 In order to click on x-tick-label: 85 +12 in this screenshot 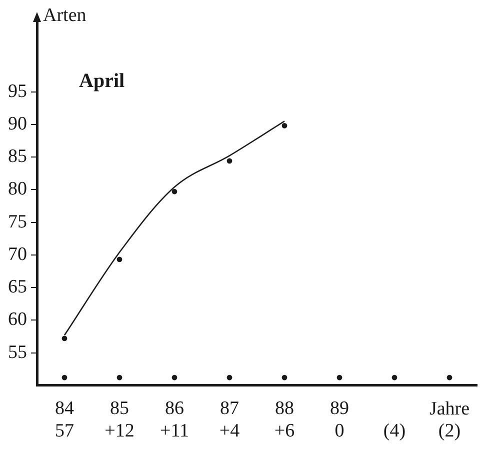, I will do `click(119, 420)`.